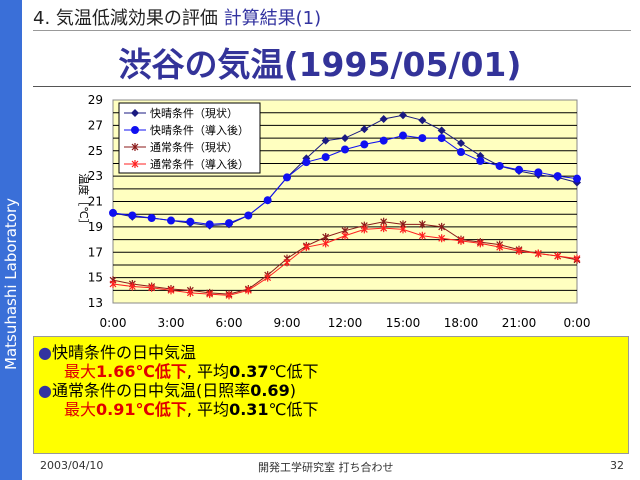 This screenshot has height=480, width=640. What do you see at coordinates (194, 113) in the screenshot?
I see `legend-label: 快晴条件（現状）` at bounding box center [194, 113].